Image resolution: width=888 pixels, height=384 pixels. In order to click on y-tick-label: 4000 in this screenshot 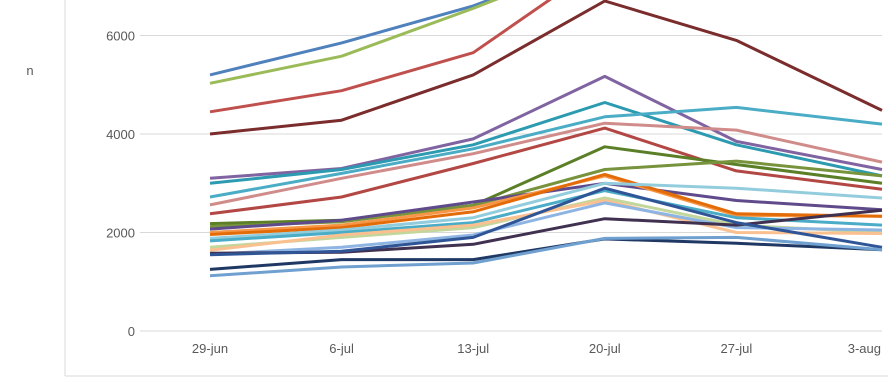, I will do `click(120, 134)`.